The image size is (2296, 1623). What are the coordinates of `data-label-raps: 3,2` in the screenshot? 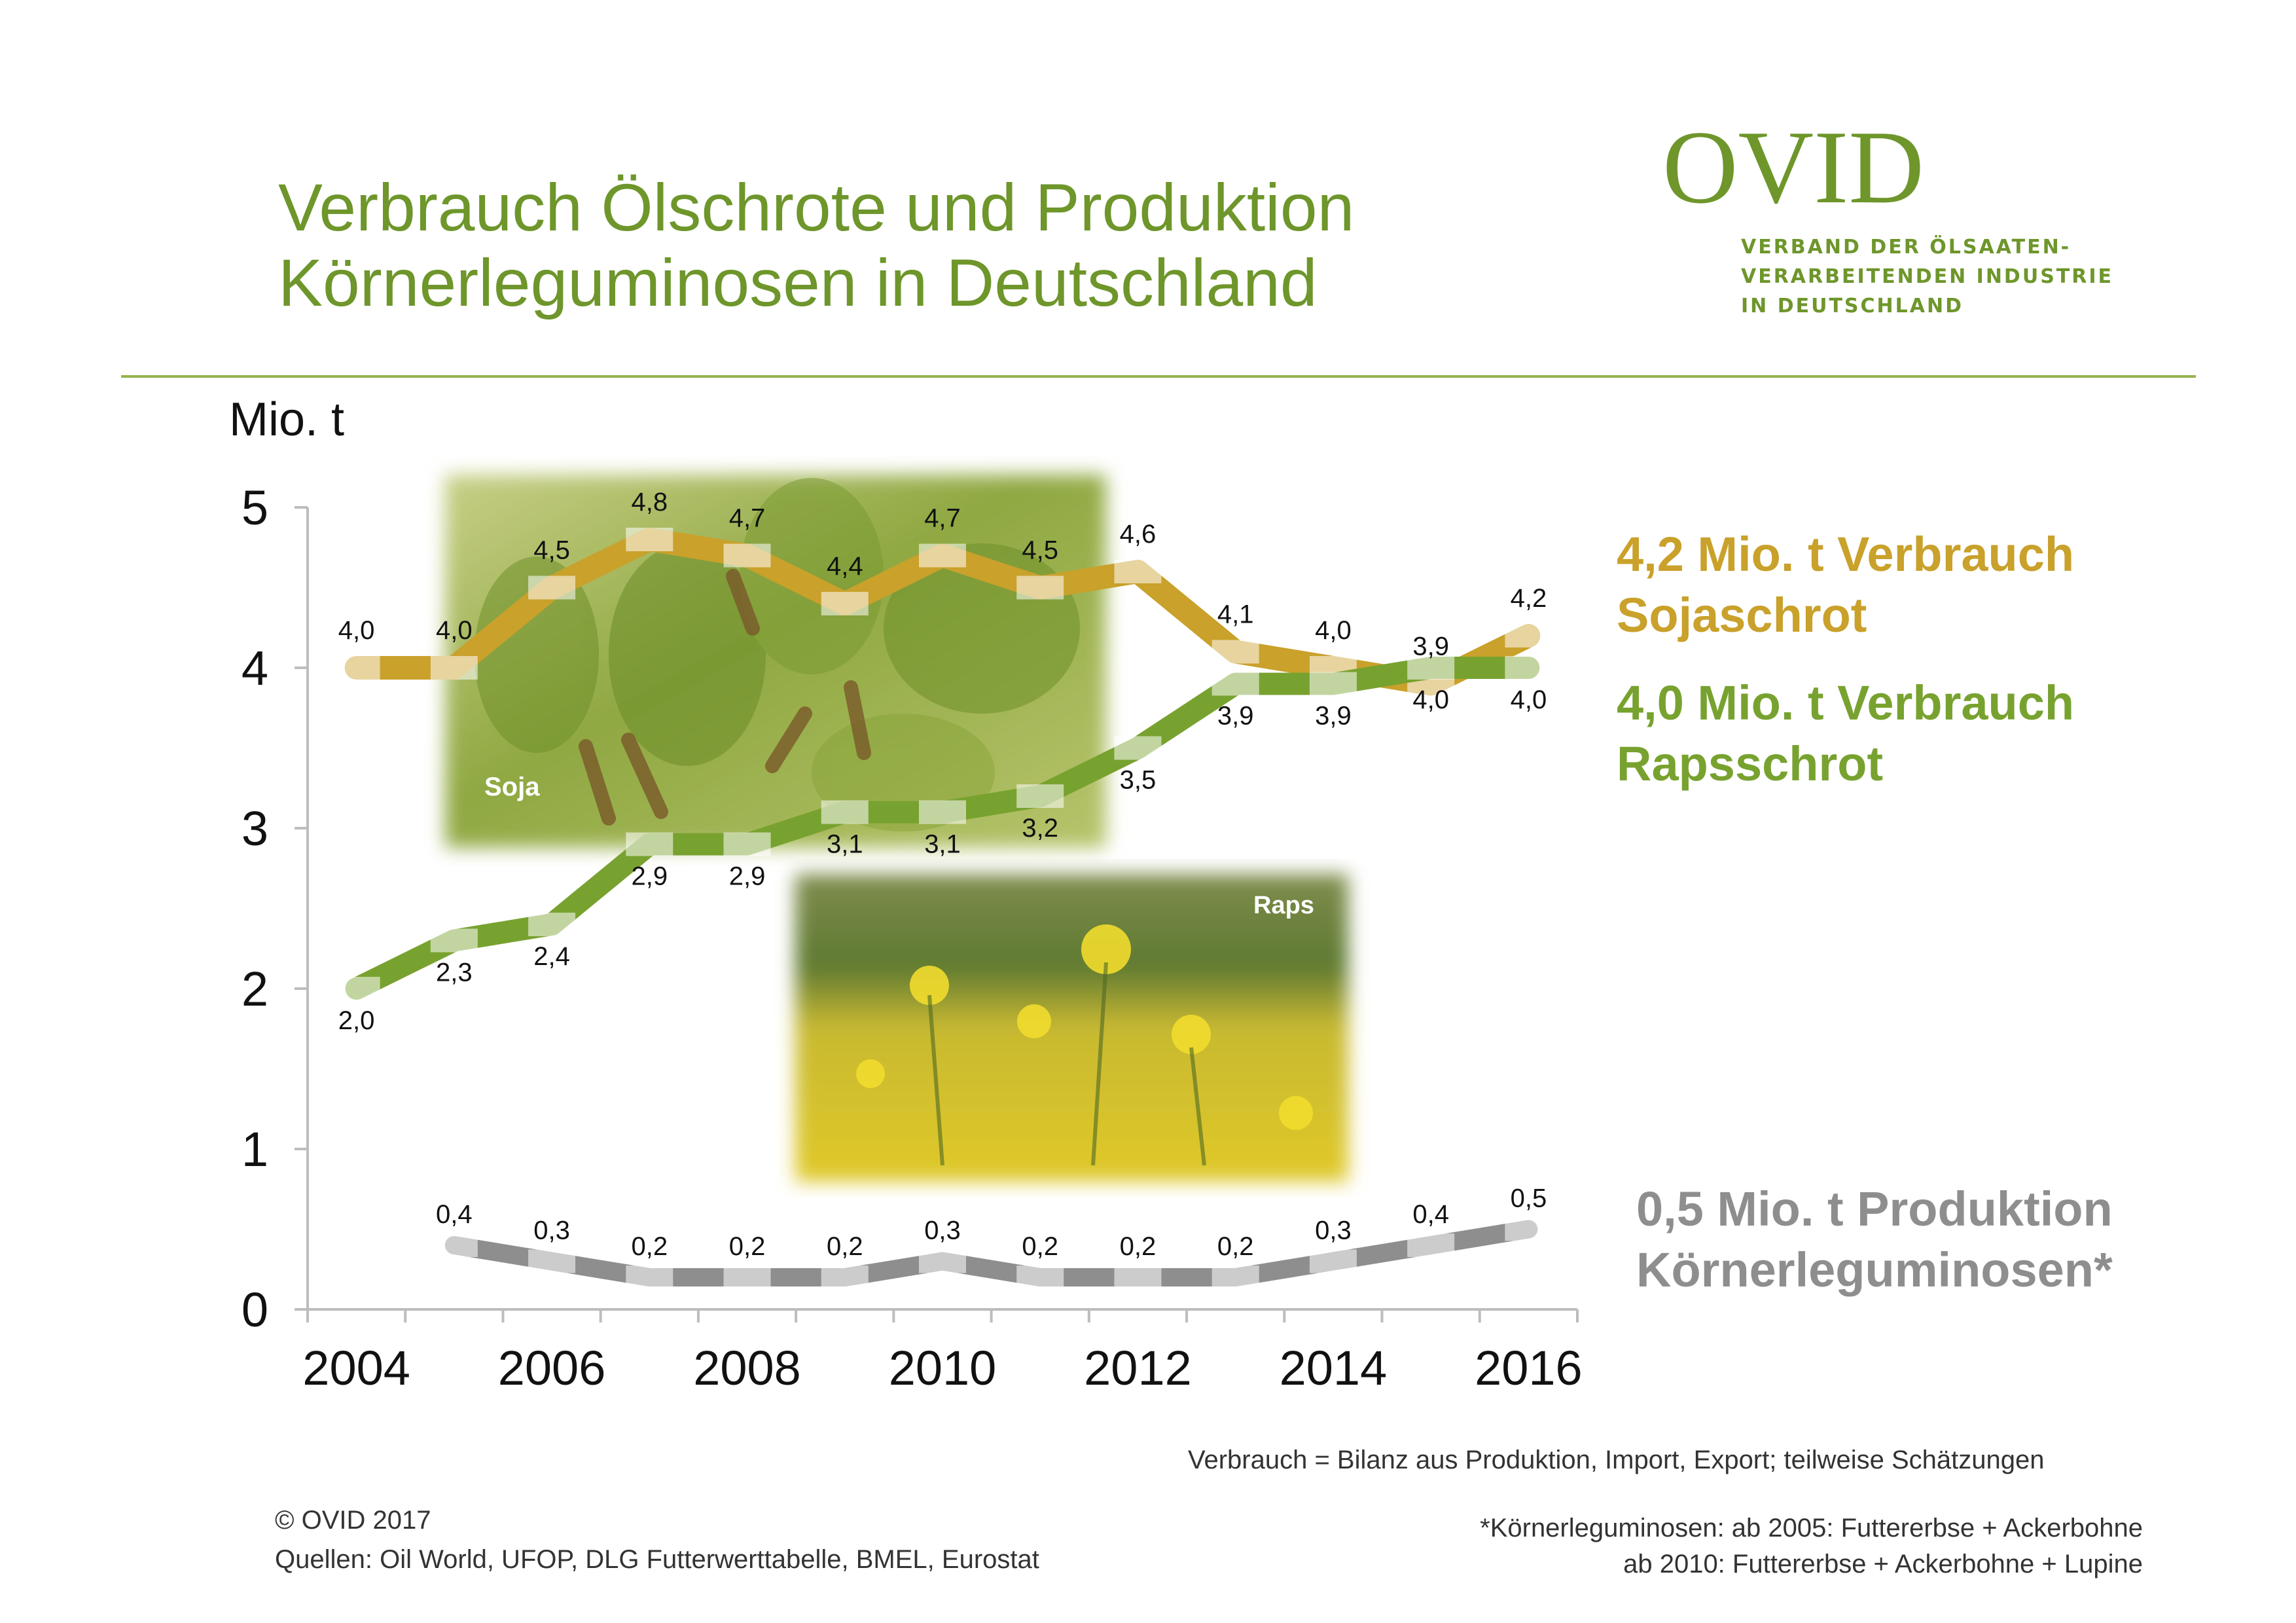 It's located at (1040, 828).